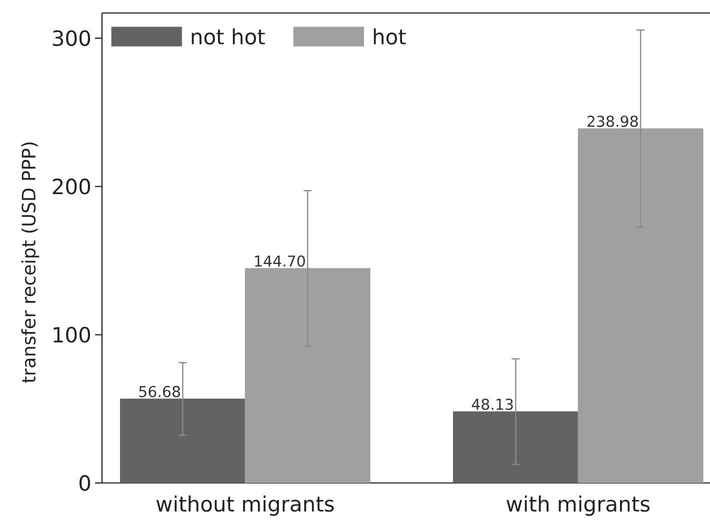 This screenshot has height=520, width=710. I want to click on legend-label: hot, so click(390, 36).